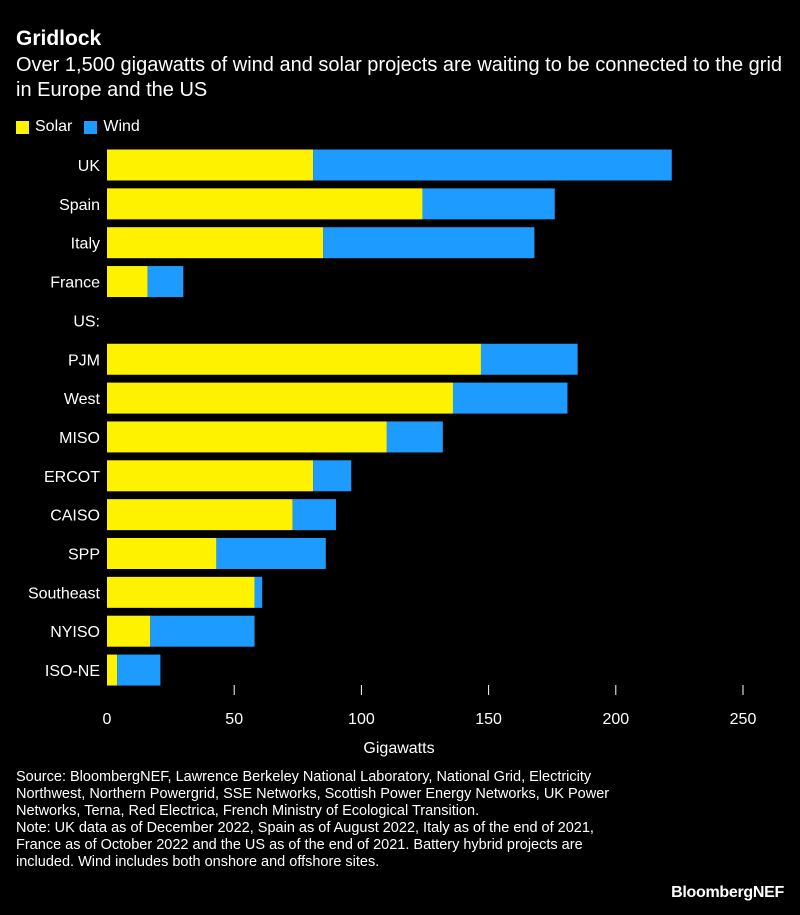 This screenshot has width=800, height=915. What do you see at coordinates (492, 165) in the screenshot?
I see `bar-wind-uk` at bounding box center [492, 165].